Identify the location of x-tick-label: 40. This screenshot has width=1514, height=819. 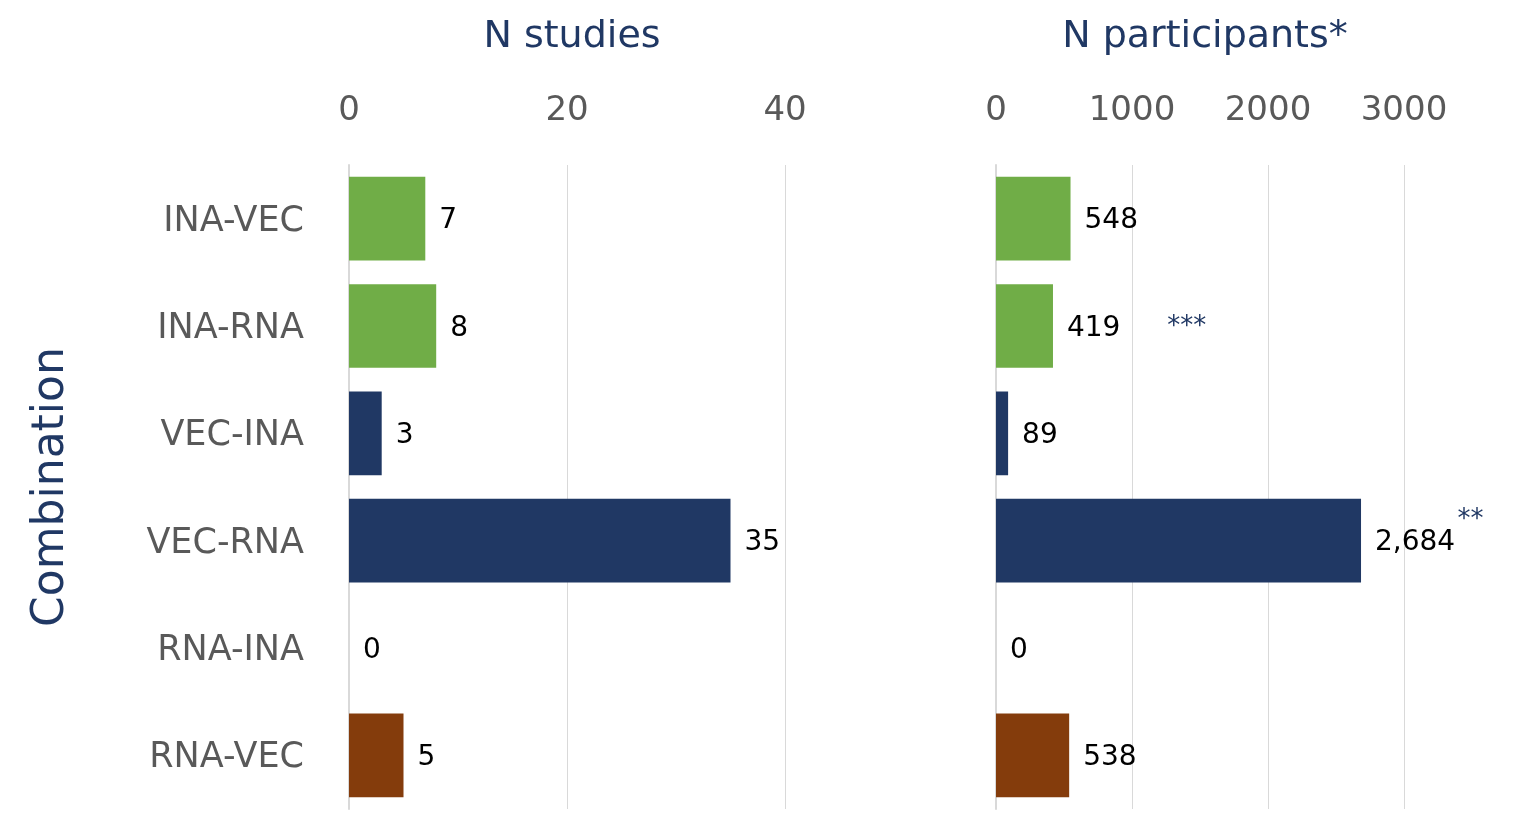
(785, 108).